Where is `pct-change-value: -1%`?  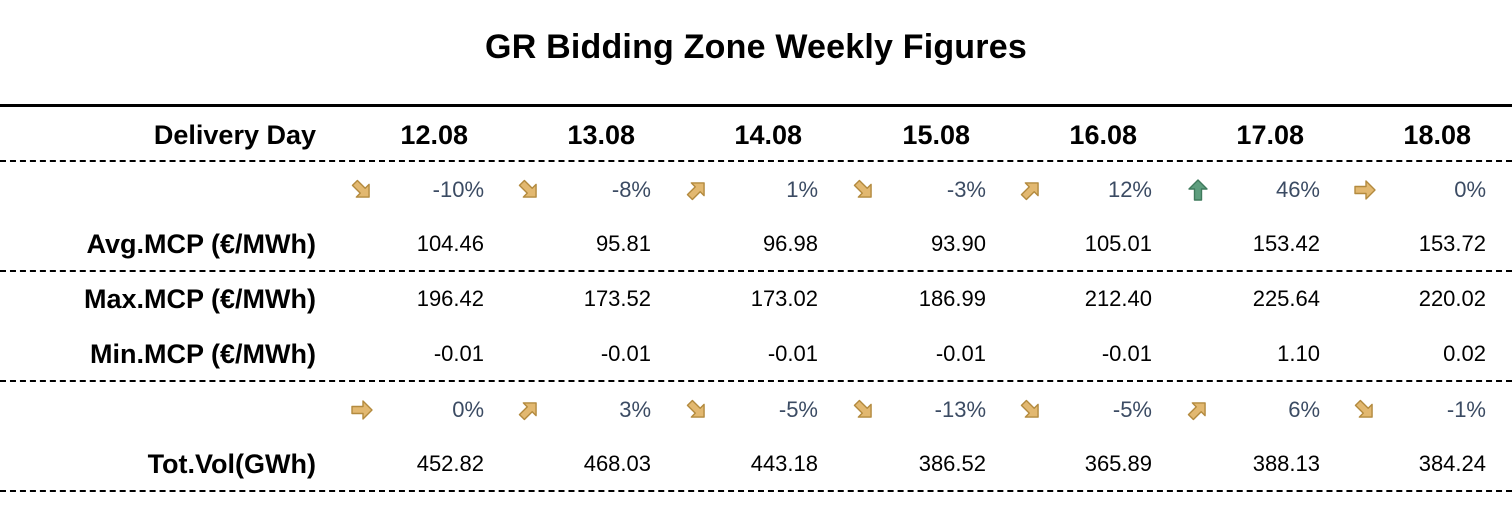
pct-change-value: -1% is located at coordinates (1466, 409).